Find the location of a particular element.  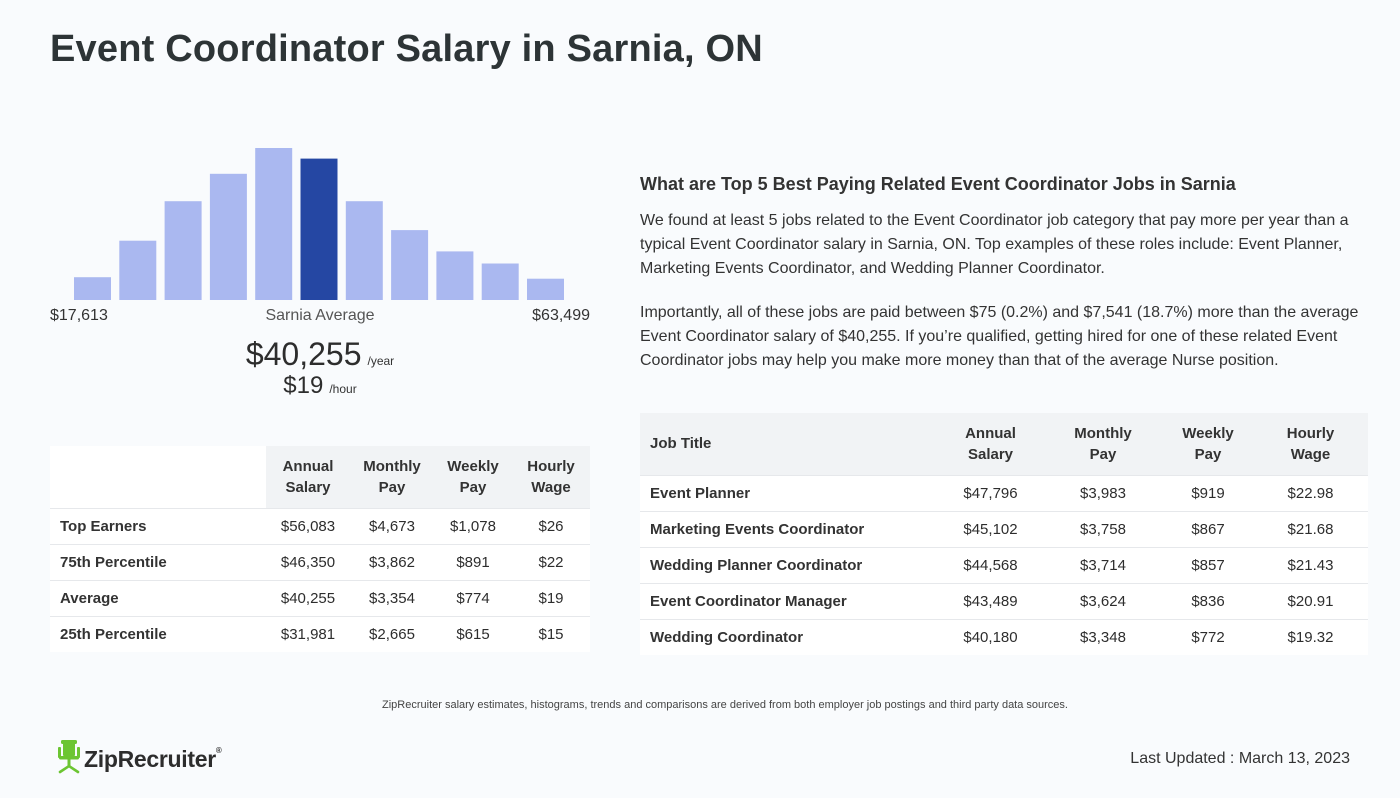

ziprecruiter-chair-icon is located at coordinates (69, 759).